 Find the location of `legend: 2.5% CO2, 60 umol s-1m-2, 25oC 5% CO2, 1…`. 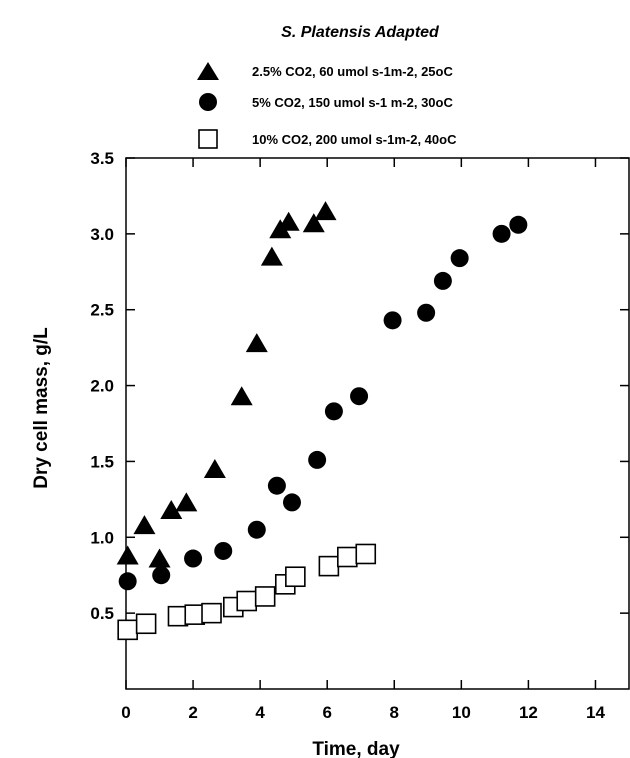

legend: 2.5% CO2, 60 umol s-1m-2, 25oC 5% CO2, 1… is located at coordinates (327, 105).